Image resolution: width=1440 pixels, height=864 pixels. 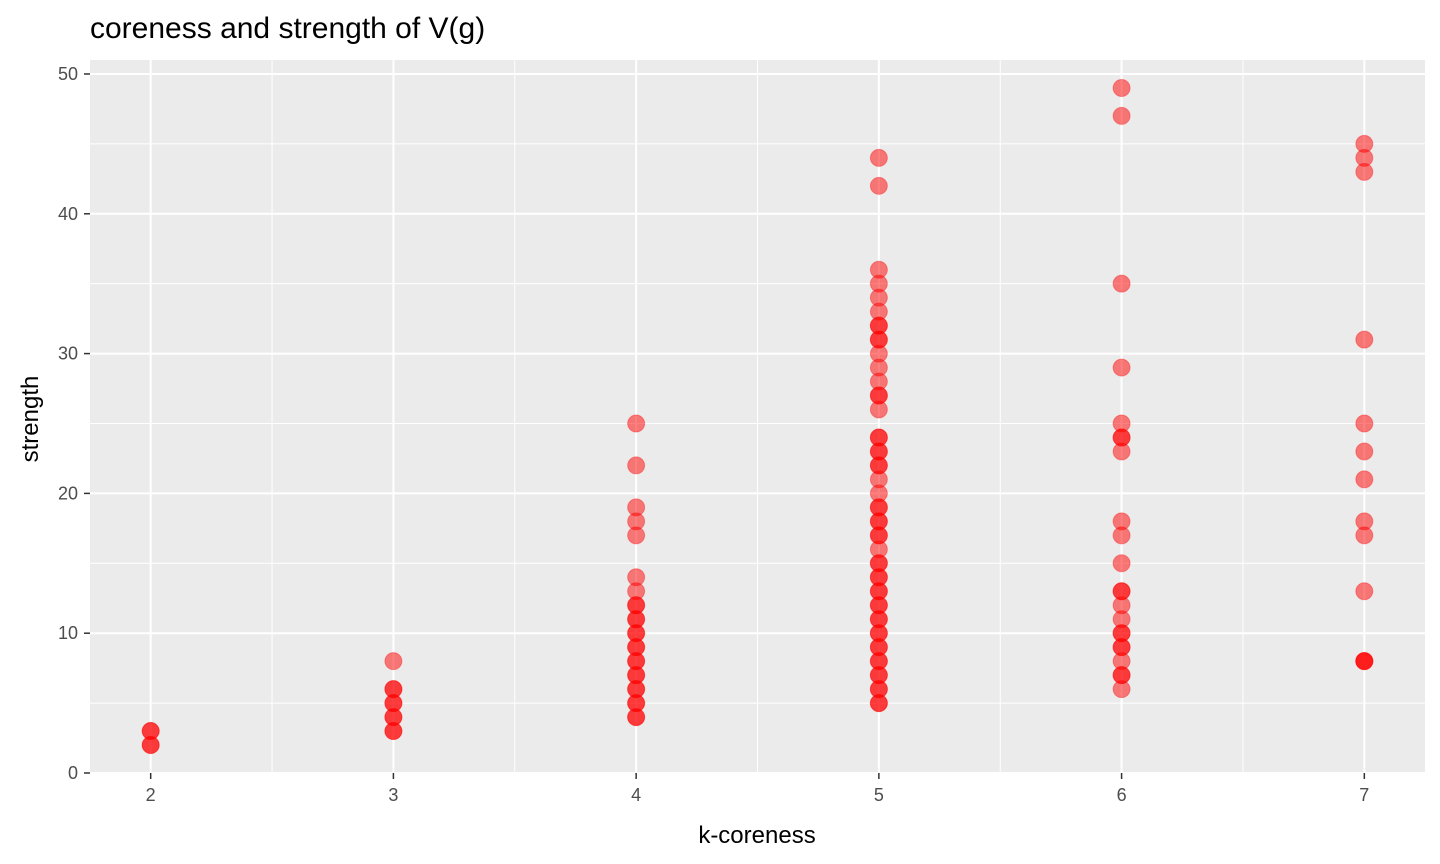 I want to click on x-tick-label: 2, so click(x=151, y=795).